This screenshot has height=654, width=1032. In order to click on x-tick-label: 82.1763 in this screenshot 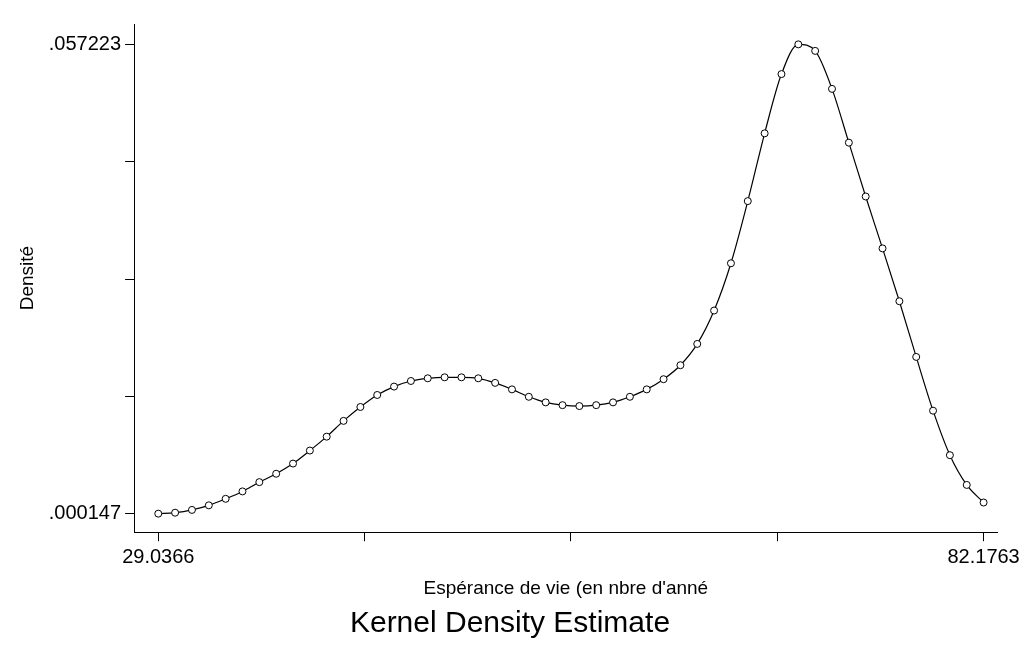, I will do `click(983, 555)`.